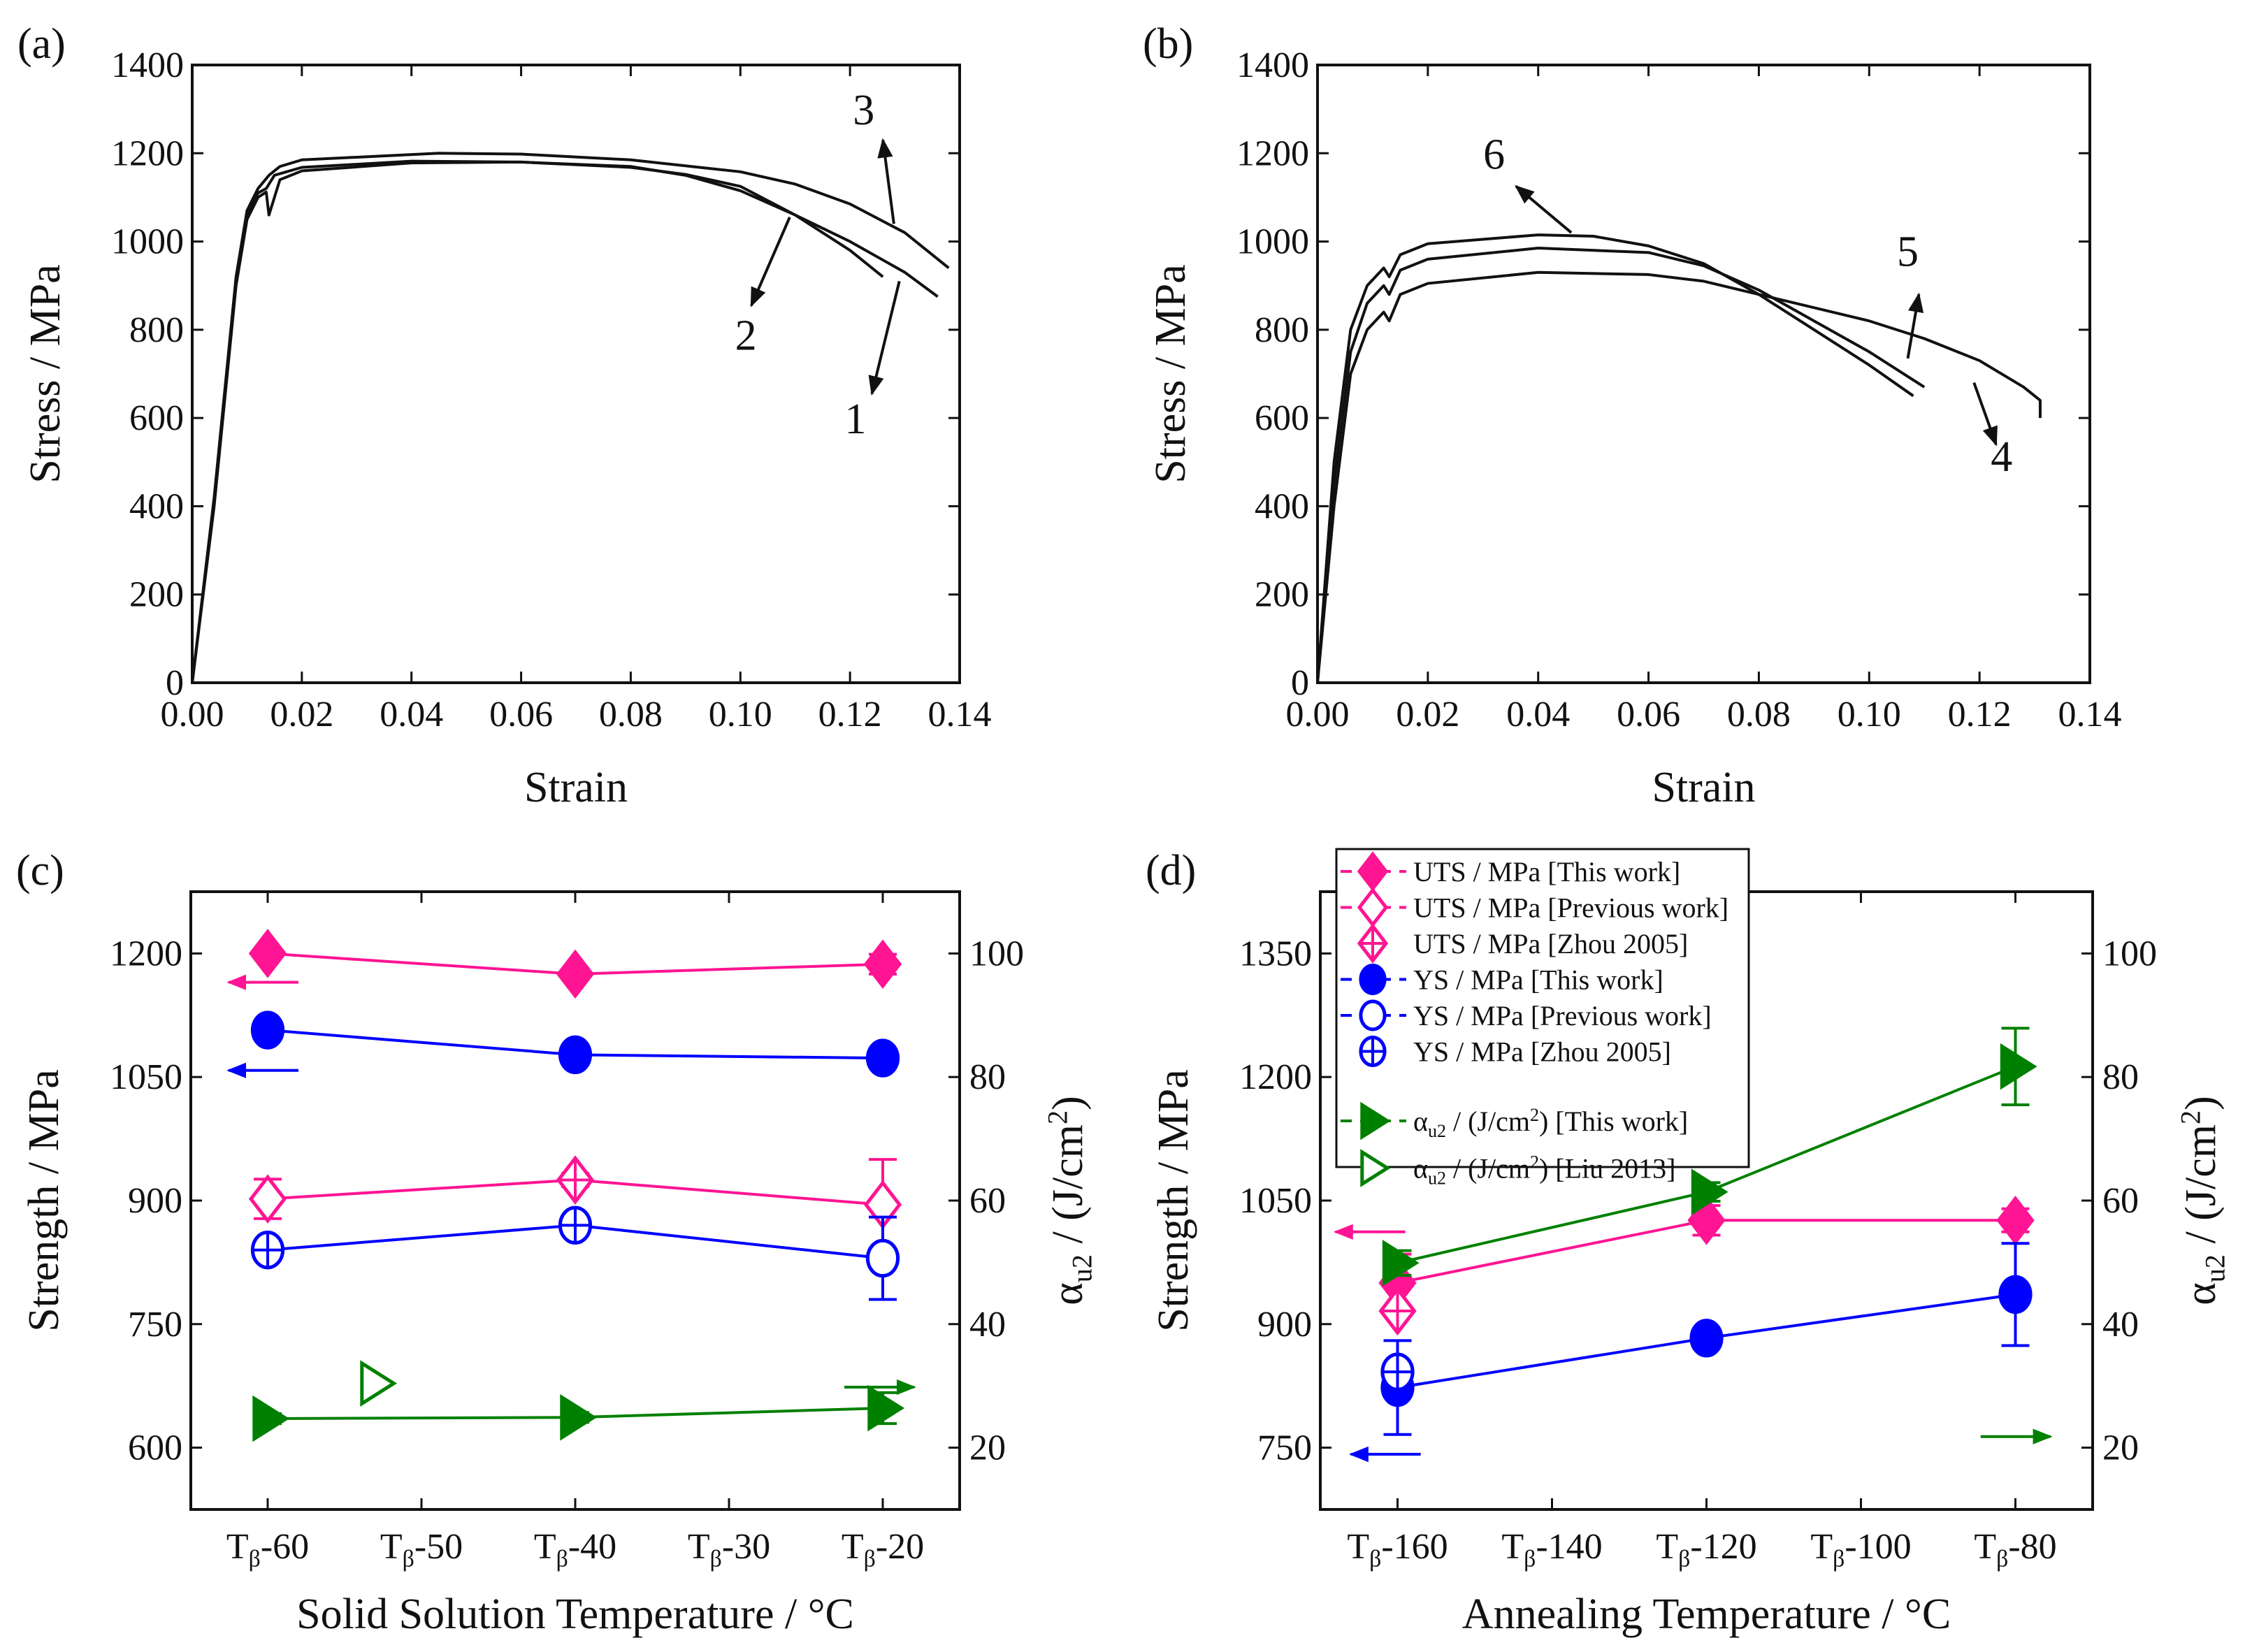  Describe the element at coordinates (855, 420) in the screenshot. I see `curve-label: 1` at that location.